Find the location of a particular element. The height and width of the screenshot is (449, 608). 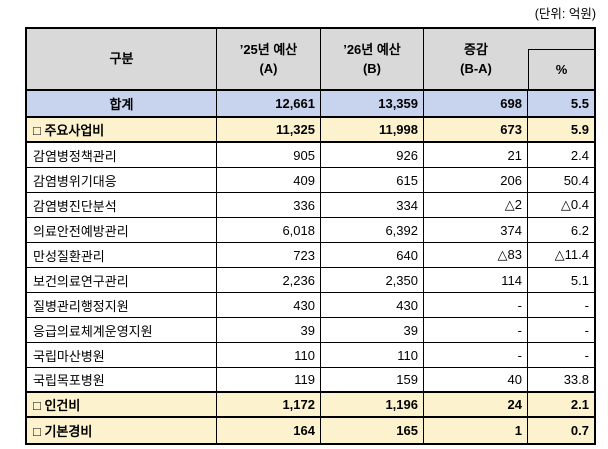

category-cell: 의료안전예방관리 is located at coordinates (122, 230).